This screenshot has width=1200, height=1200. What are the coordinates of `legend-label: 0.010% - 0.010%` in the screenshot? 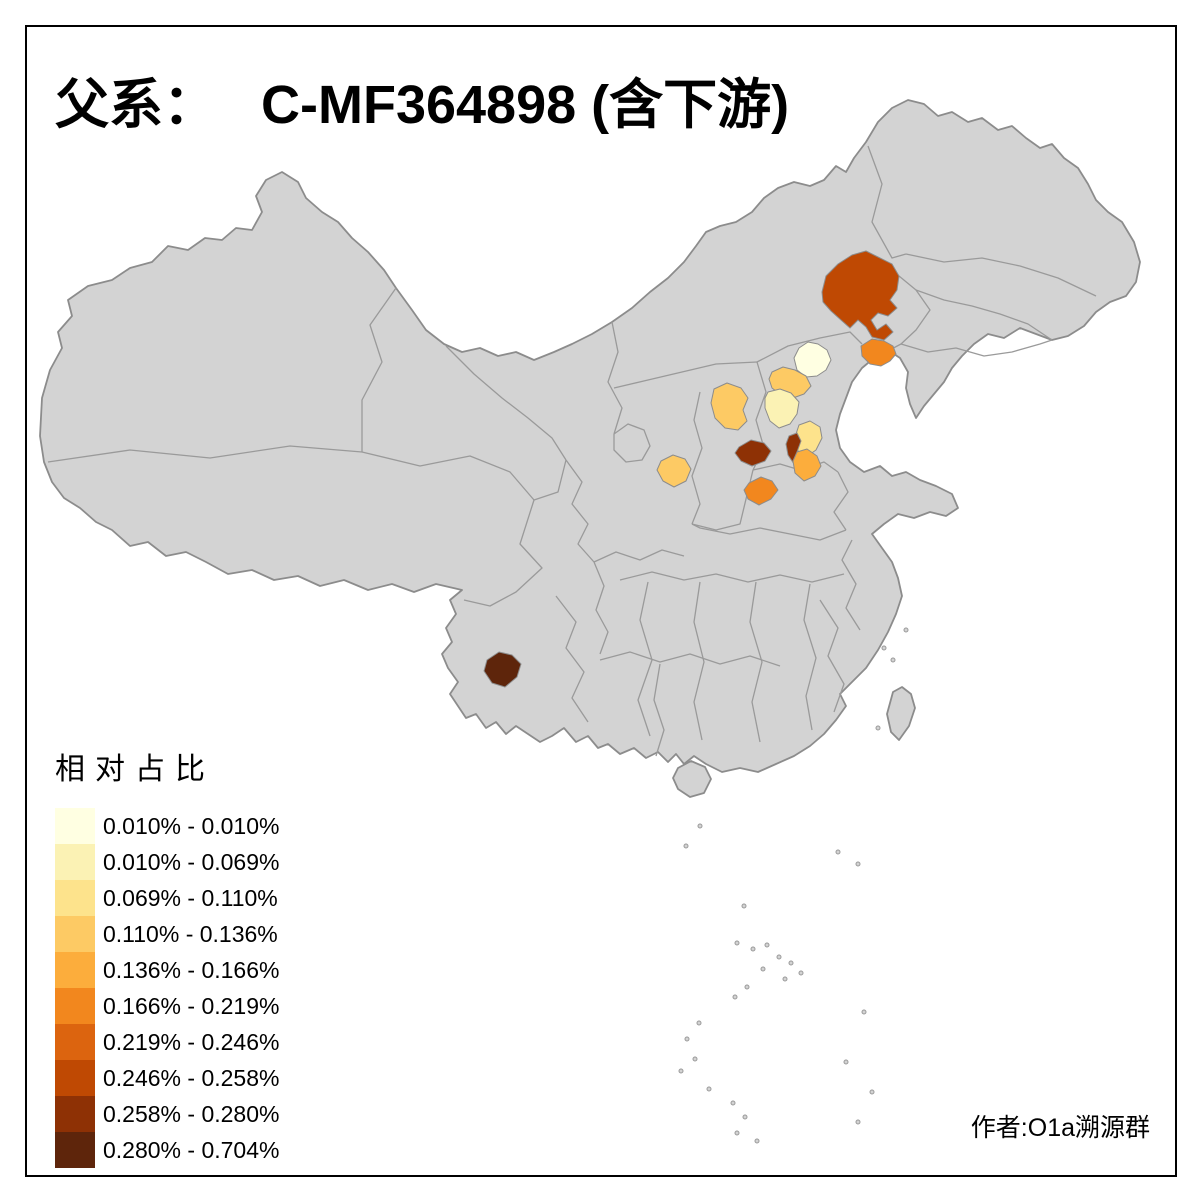 It's located at (191, 825).